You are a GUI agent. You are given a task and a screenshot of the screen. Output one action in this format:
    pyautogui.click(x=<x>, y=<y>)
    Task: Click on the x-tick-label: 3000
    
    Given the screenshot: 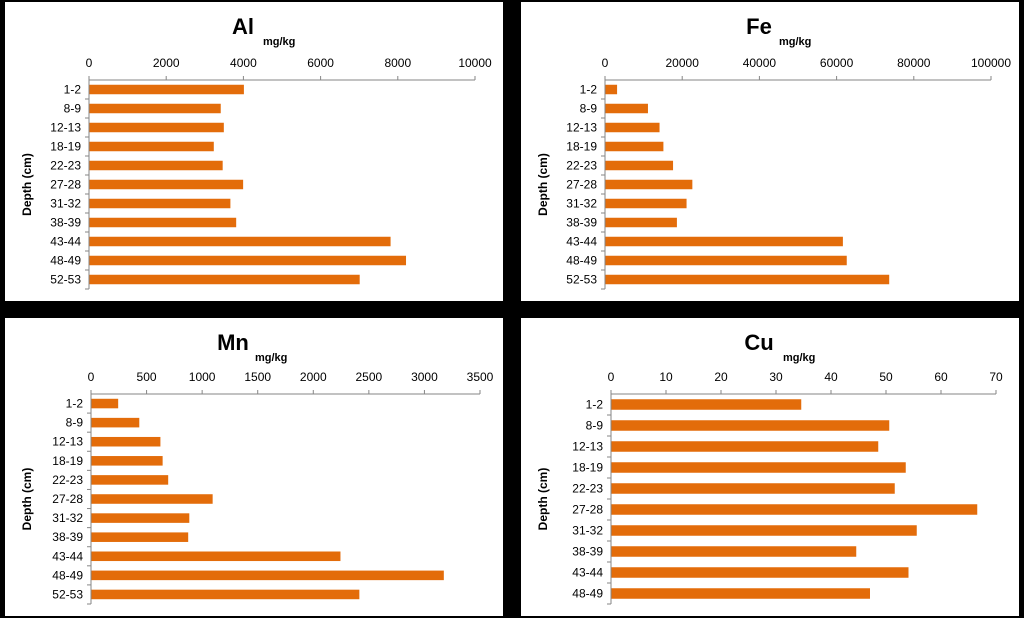 What is the action you would take?
    pyautogui.click(x=424, y=377)
    